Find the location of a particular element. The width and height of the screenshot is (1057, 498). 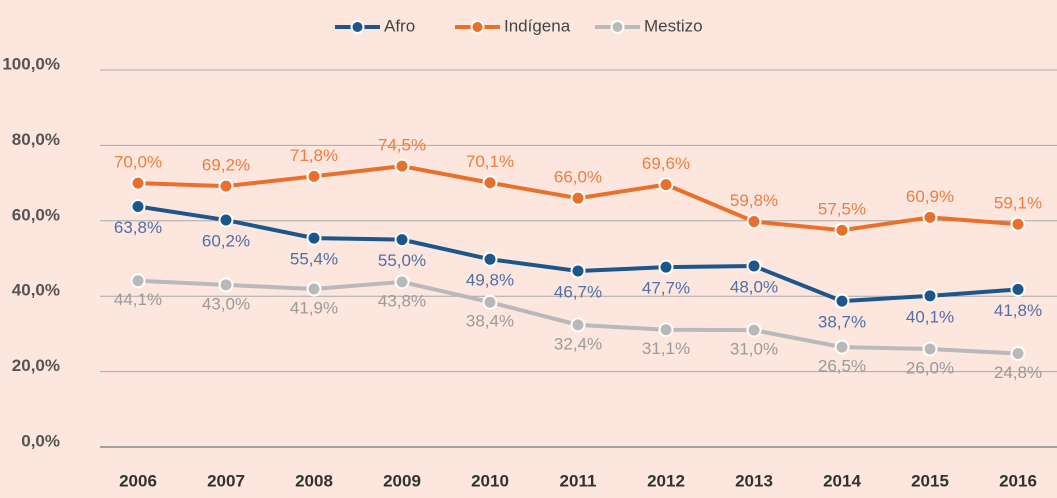

data-label: 38,7% is located at coordinates (842, 322).